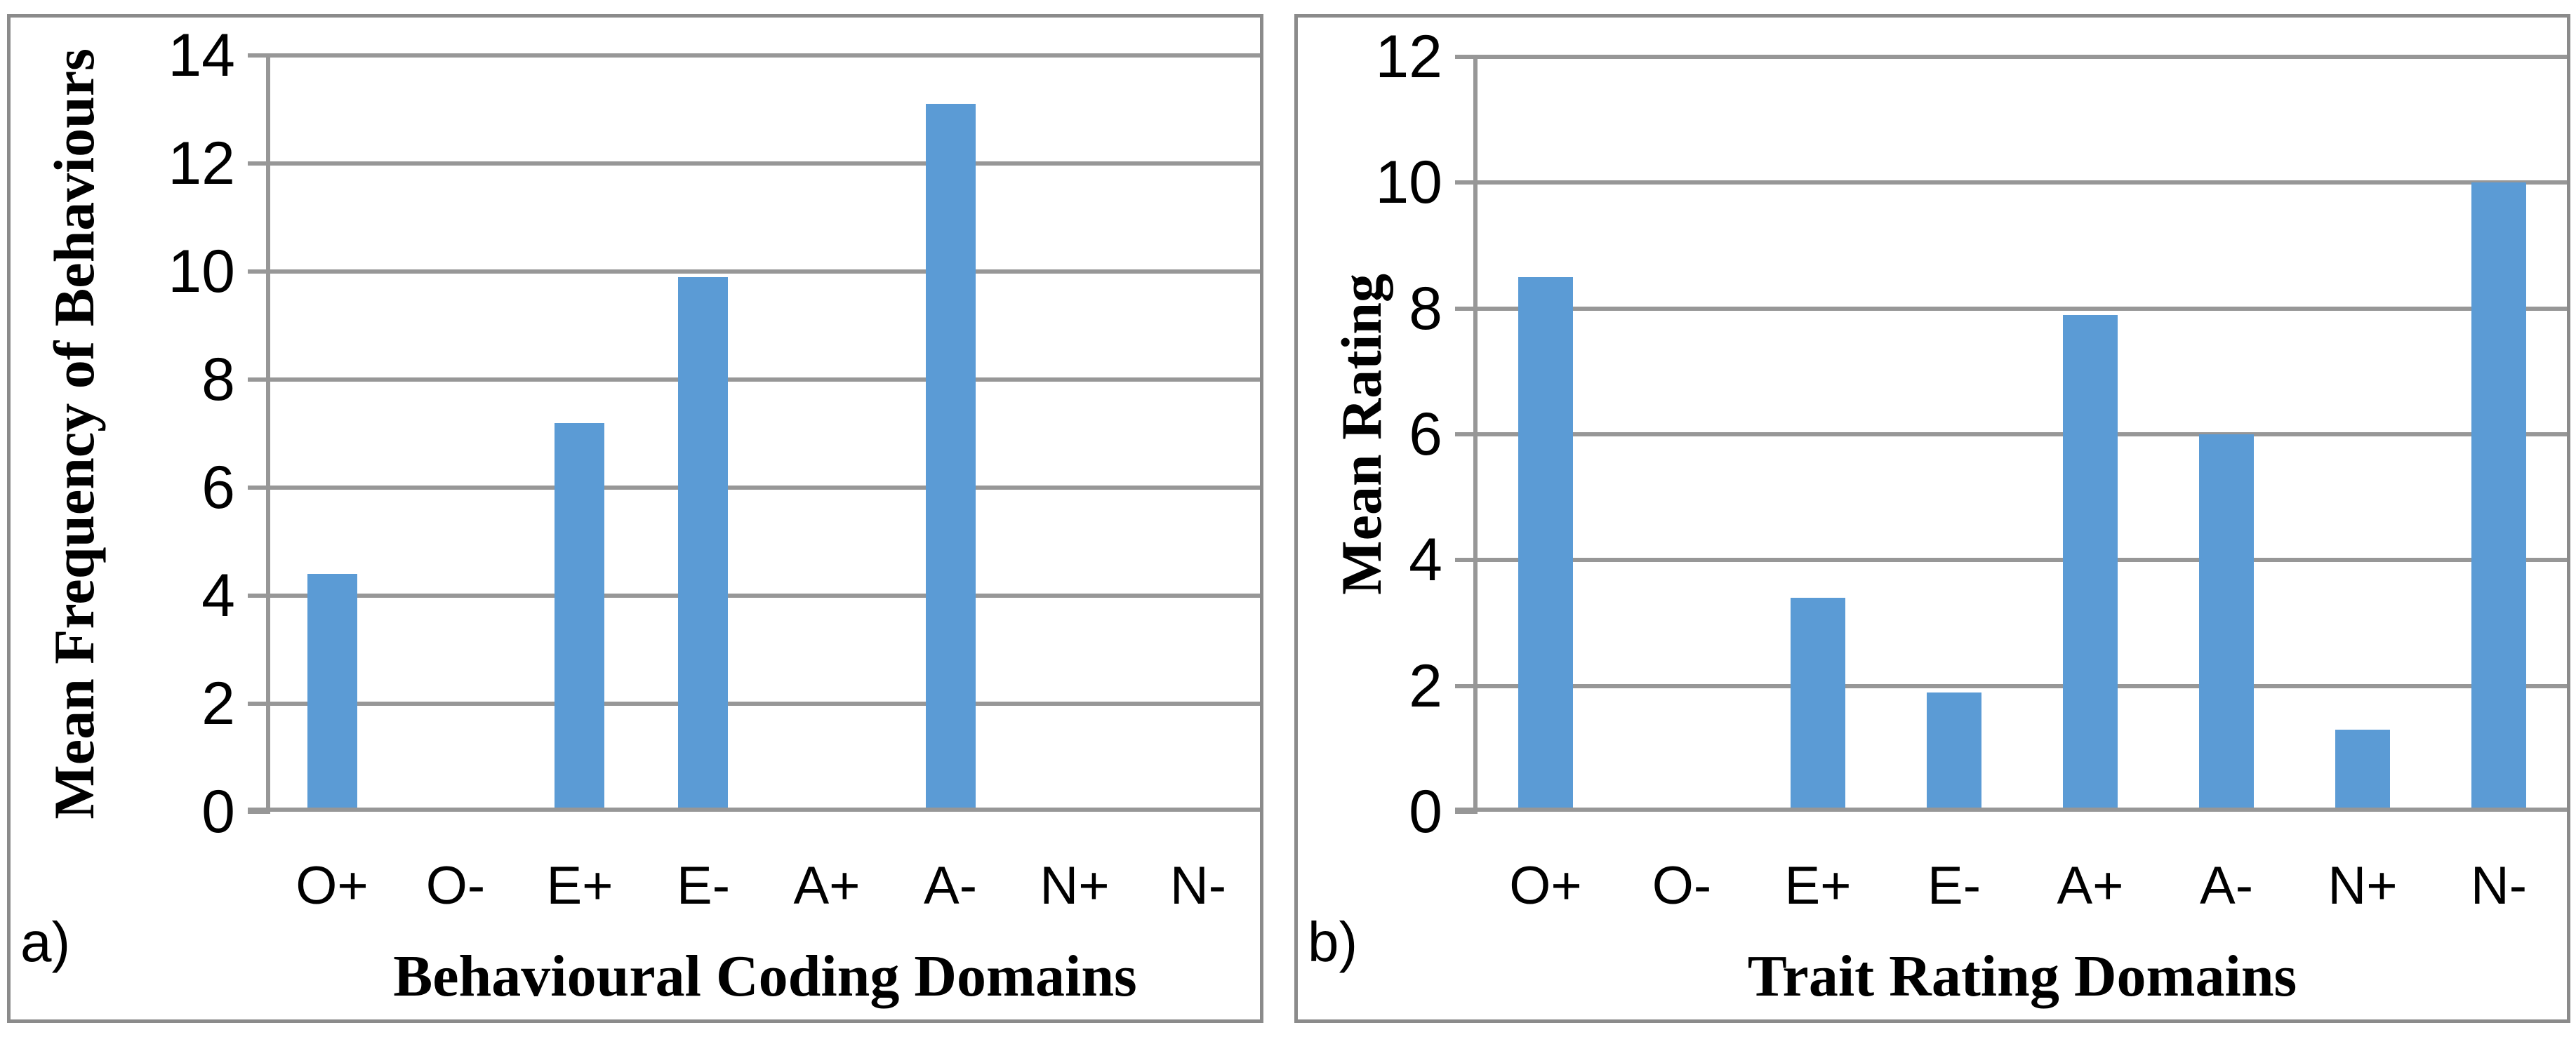  I want to click on panel-label-a: a), so click(45, 942).